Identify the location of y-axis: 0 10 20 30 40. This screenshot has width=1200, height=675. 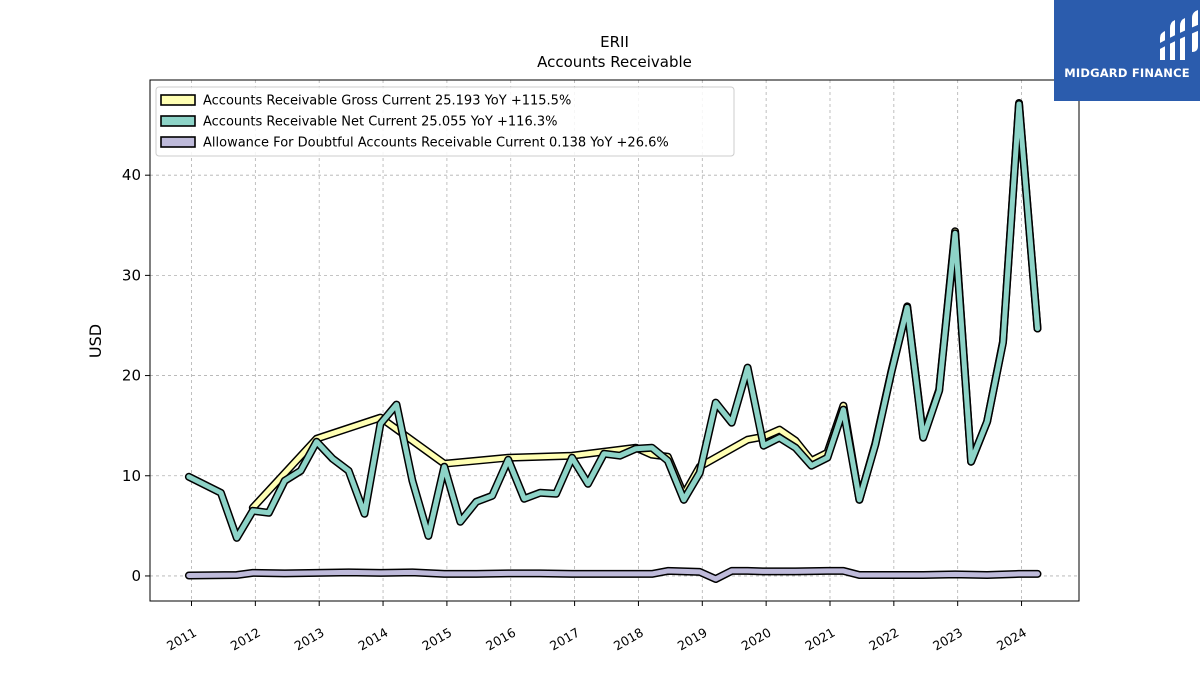
(136, 375).